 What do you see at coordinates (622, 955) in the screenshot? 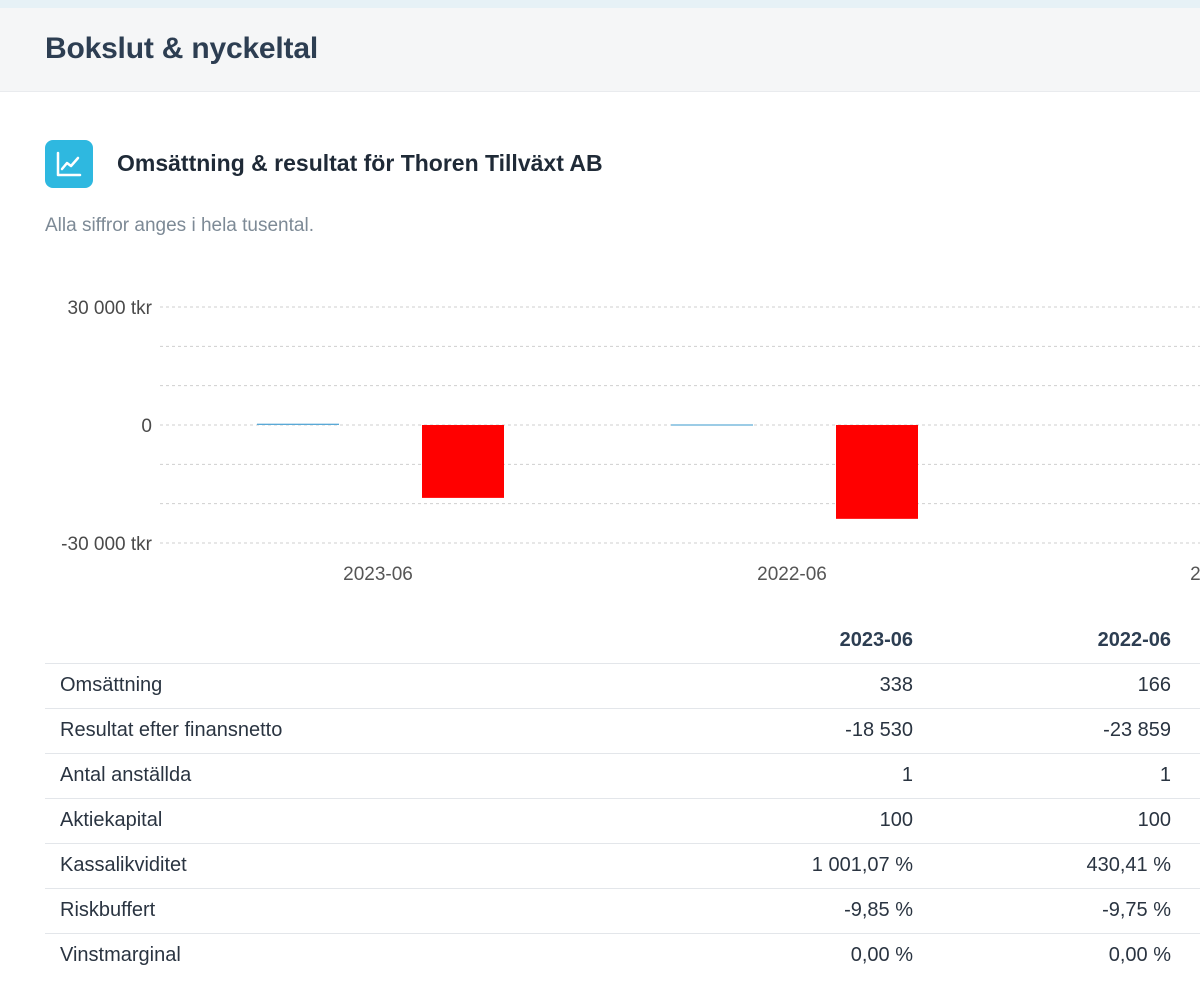
I see `table-row: Vinstmarginal 0,00 % 0,00 %` at bounding box center [622, 955].